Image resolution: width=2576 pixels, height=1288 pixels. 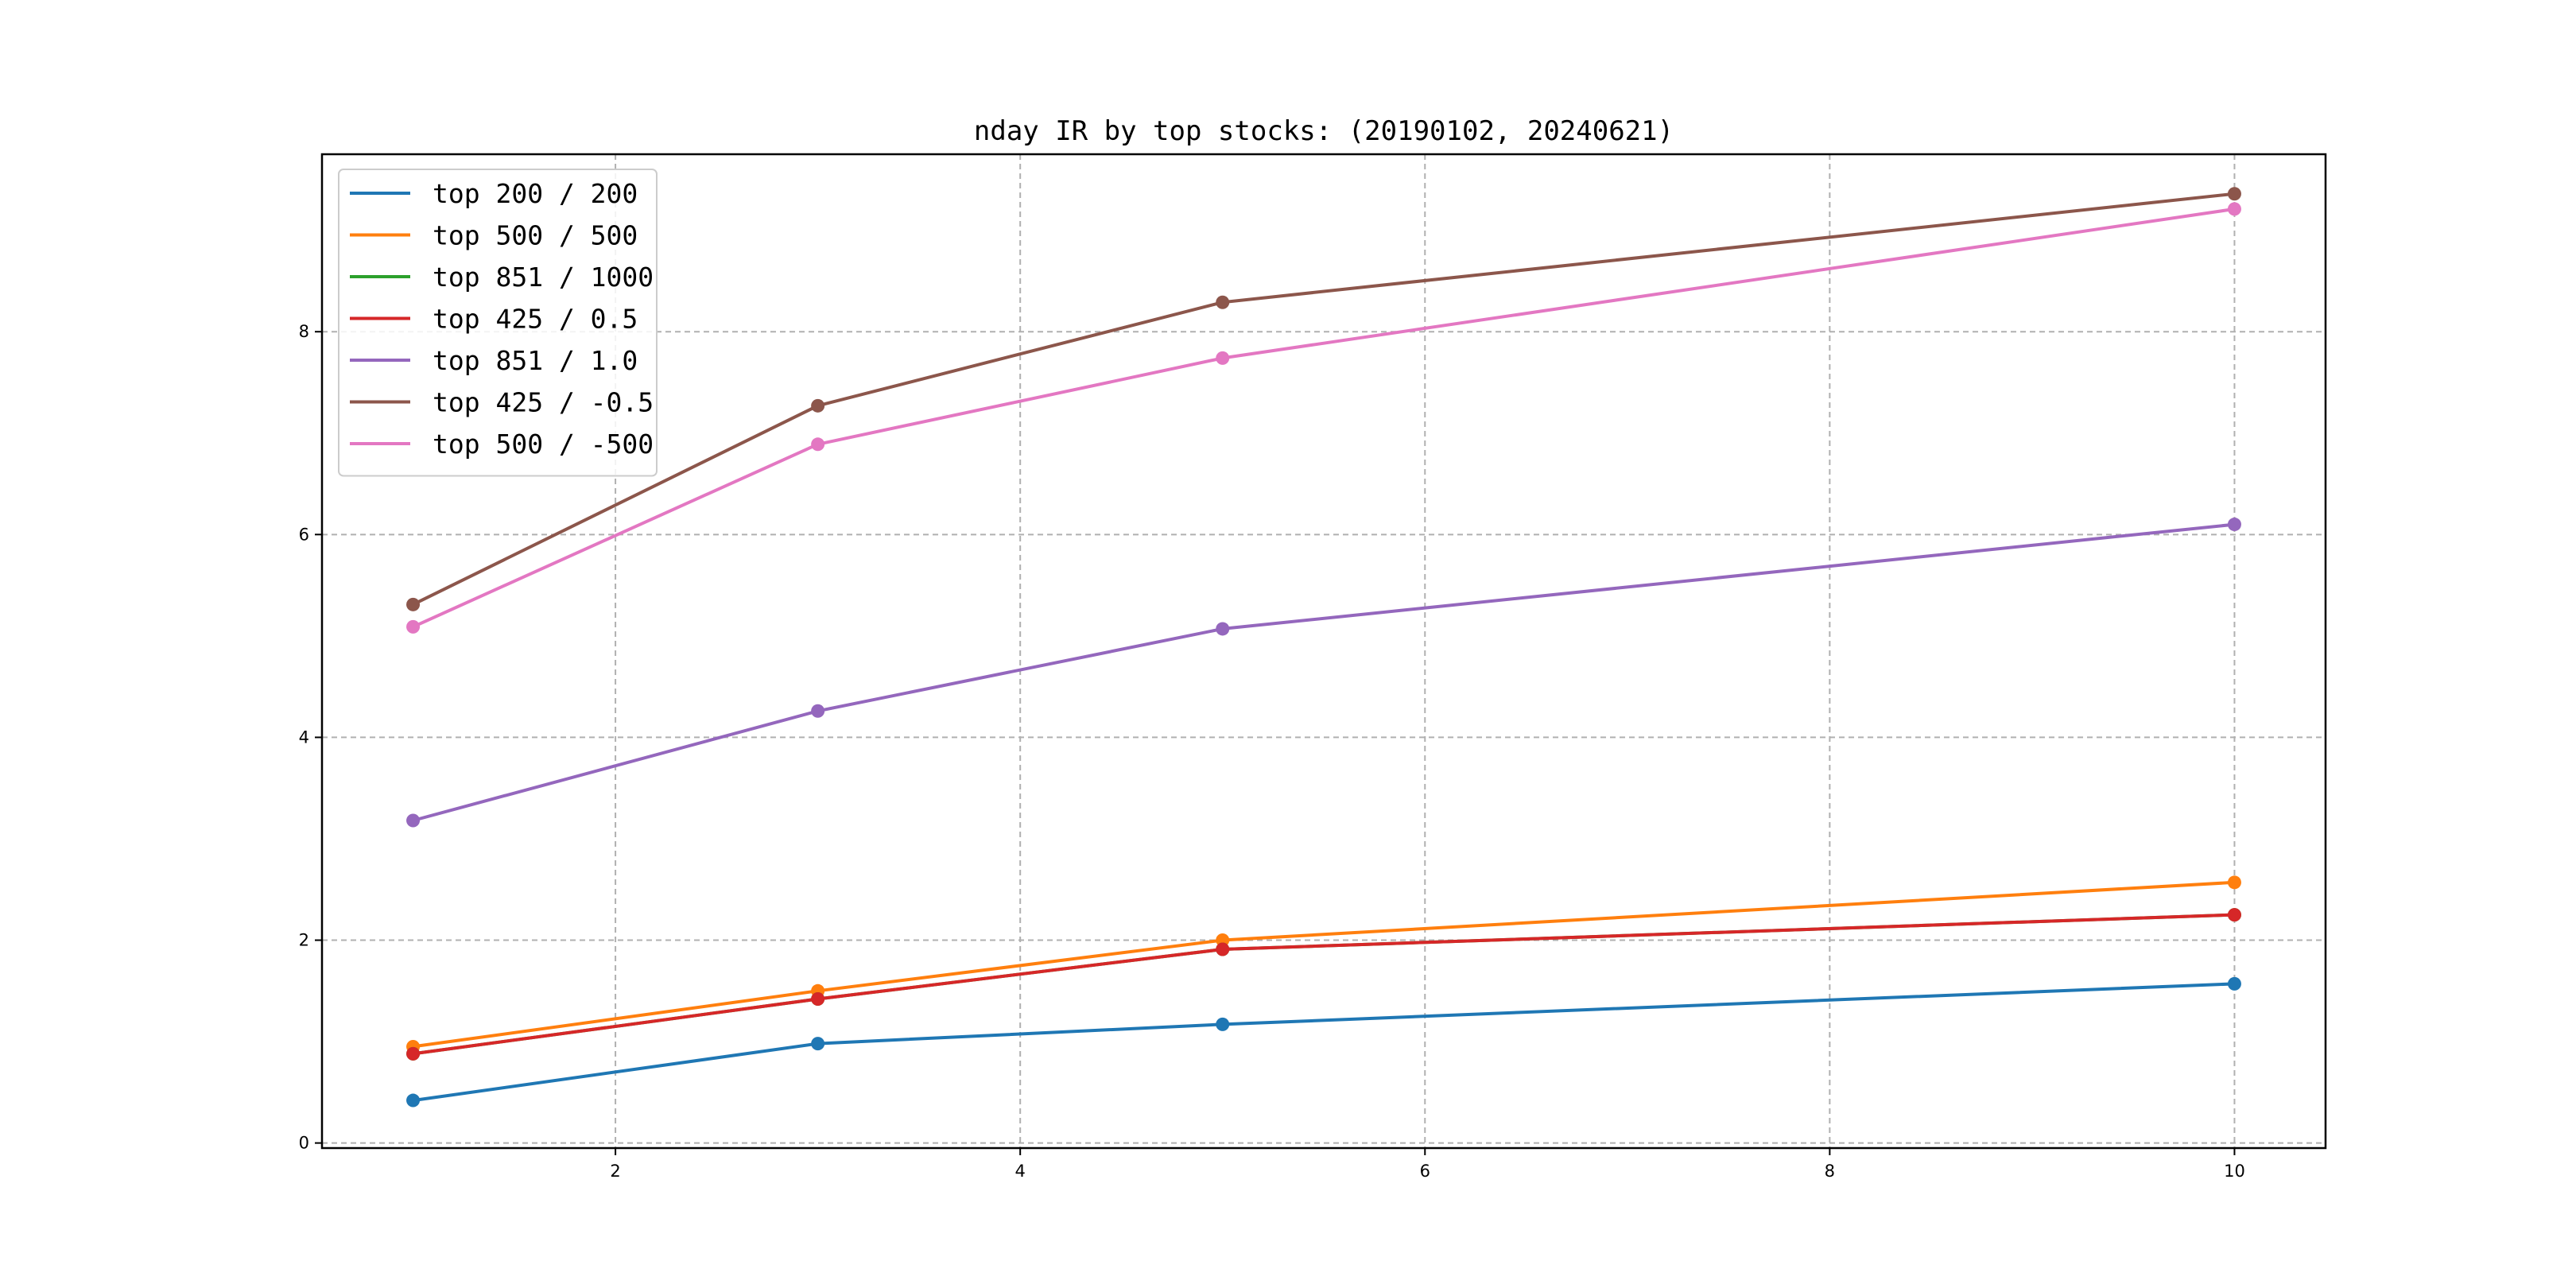 I want to click on legend-item: top 425 / -0.5, so click(x=502, y=403).